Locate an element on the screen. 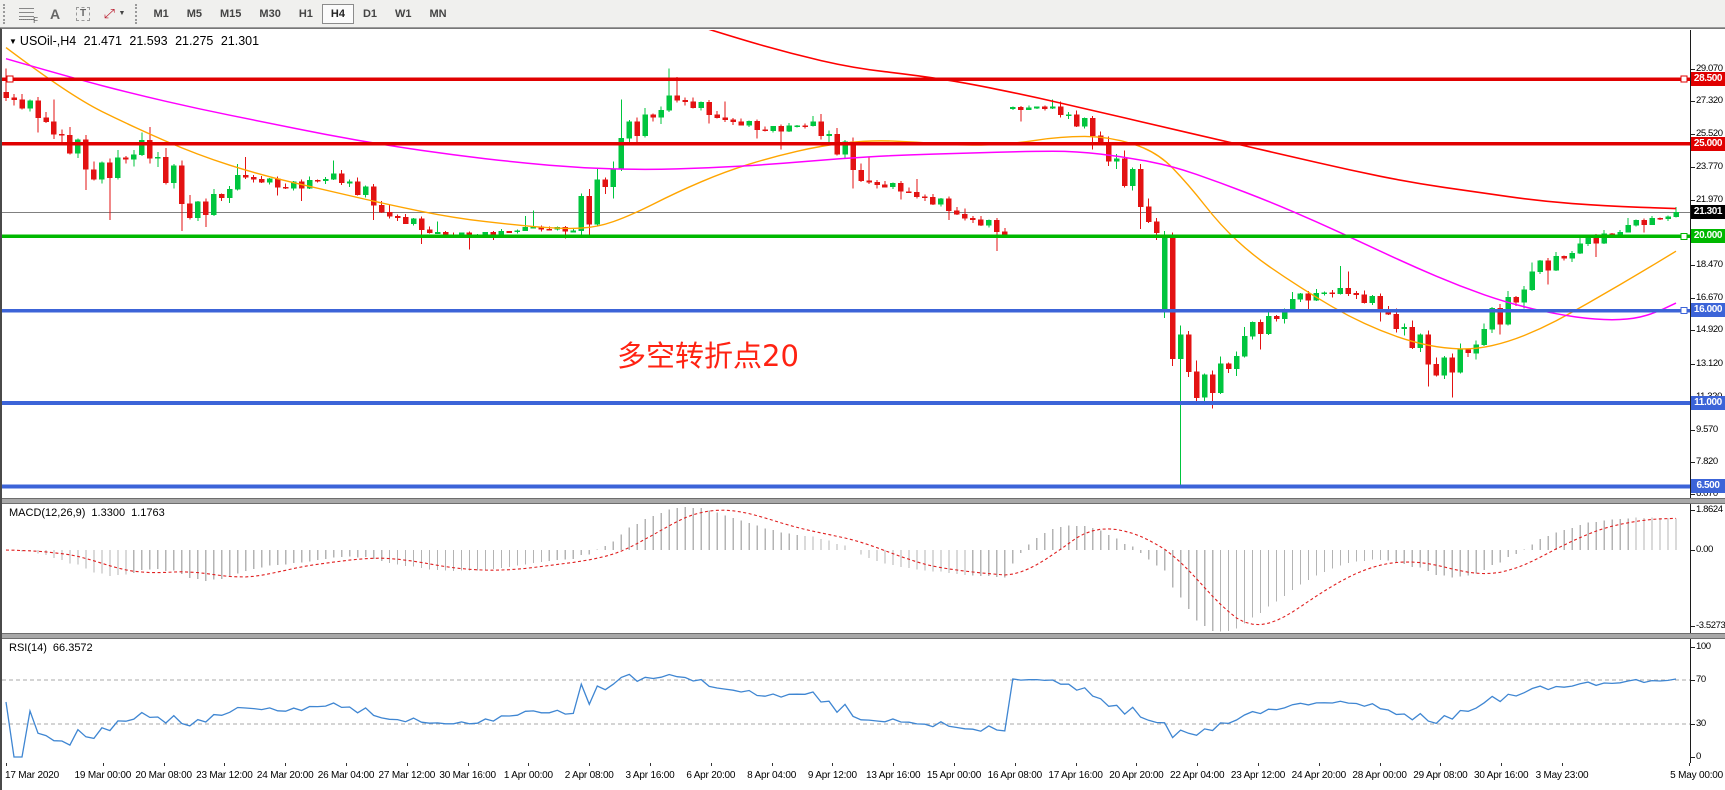  time-tick-label: 16 Apr 08:00 is located at coordinates (1015, 775).